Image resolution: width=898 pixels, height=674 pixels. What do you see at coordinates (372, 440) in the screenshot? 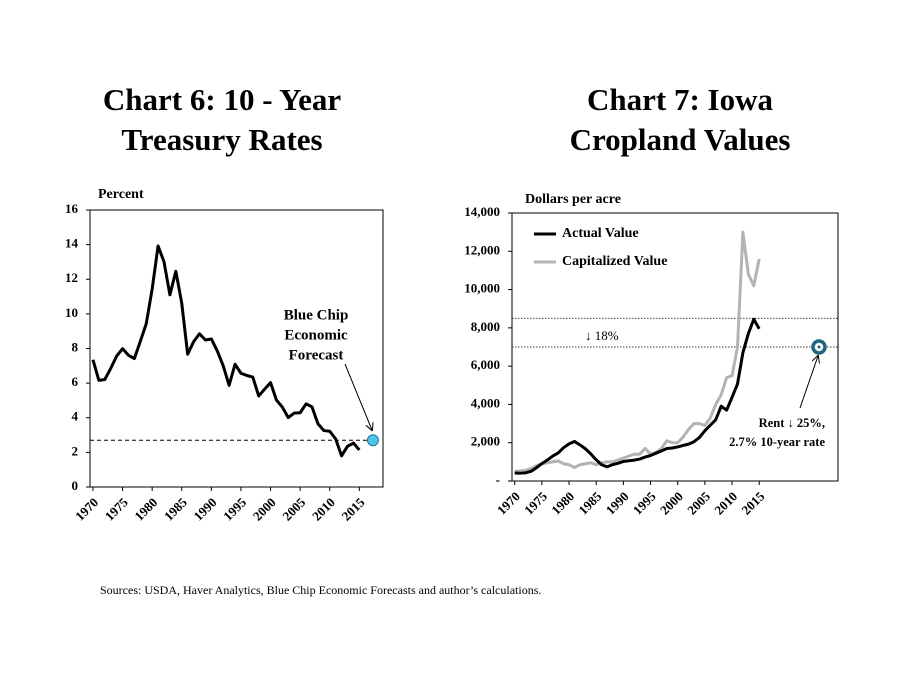
I see `forecast-point` at bounding box center [372, 440].